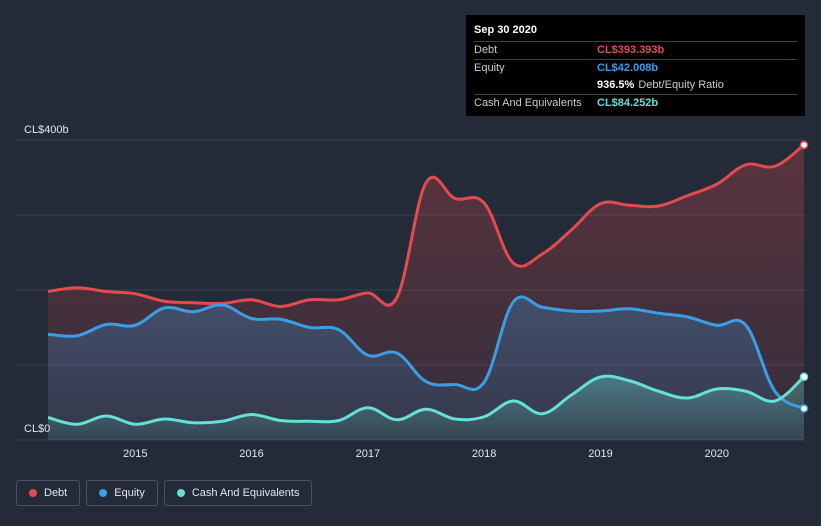 This screenshot has height=526, width=821. What do you see at coordinates (635, 85) in the screenshot?
I see `tooltip-row-ratio: 936.5% Debt/Equity Ratio` at bounding box center [635, 85].